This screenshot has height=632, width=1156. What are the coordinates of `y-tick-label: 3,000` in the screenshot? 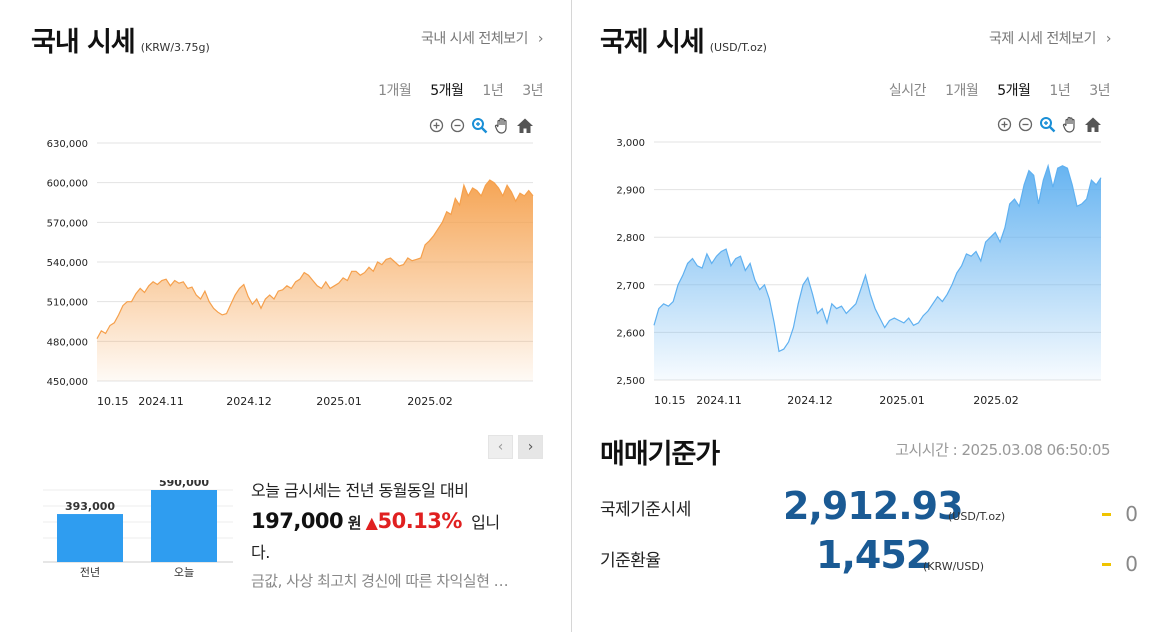 It's located at (630, 143).